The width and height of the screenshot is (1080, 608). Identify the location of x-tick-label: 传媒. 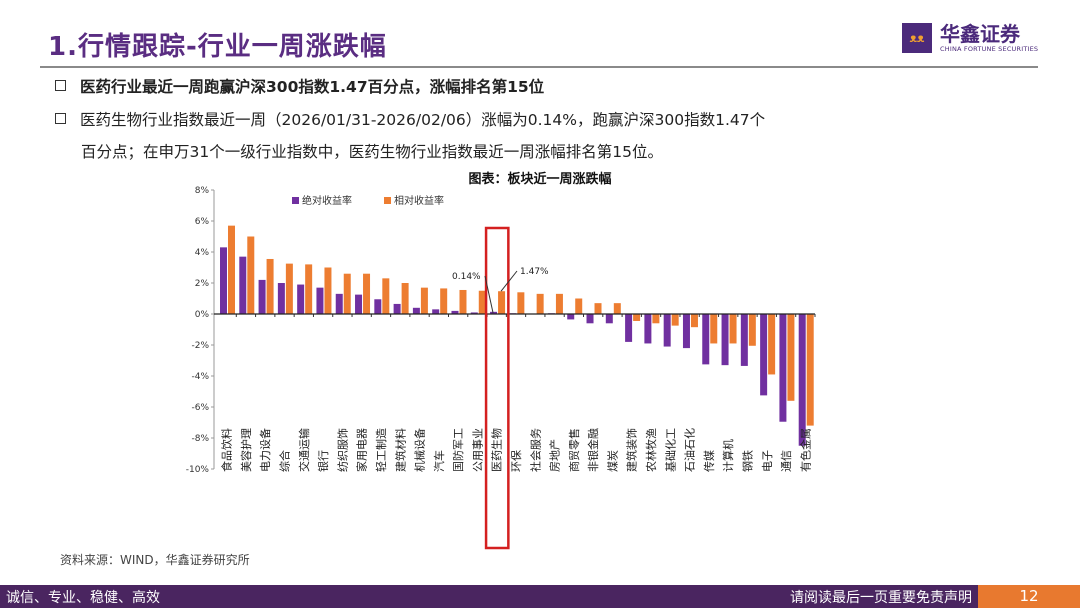
(709, 461).